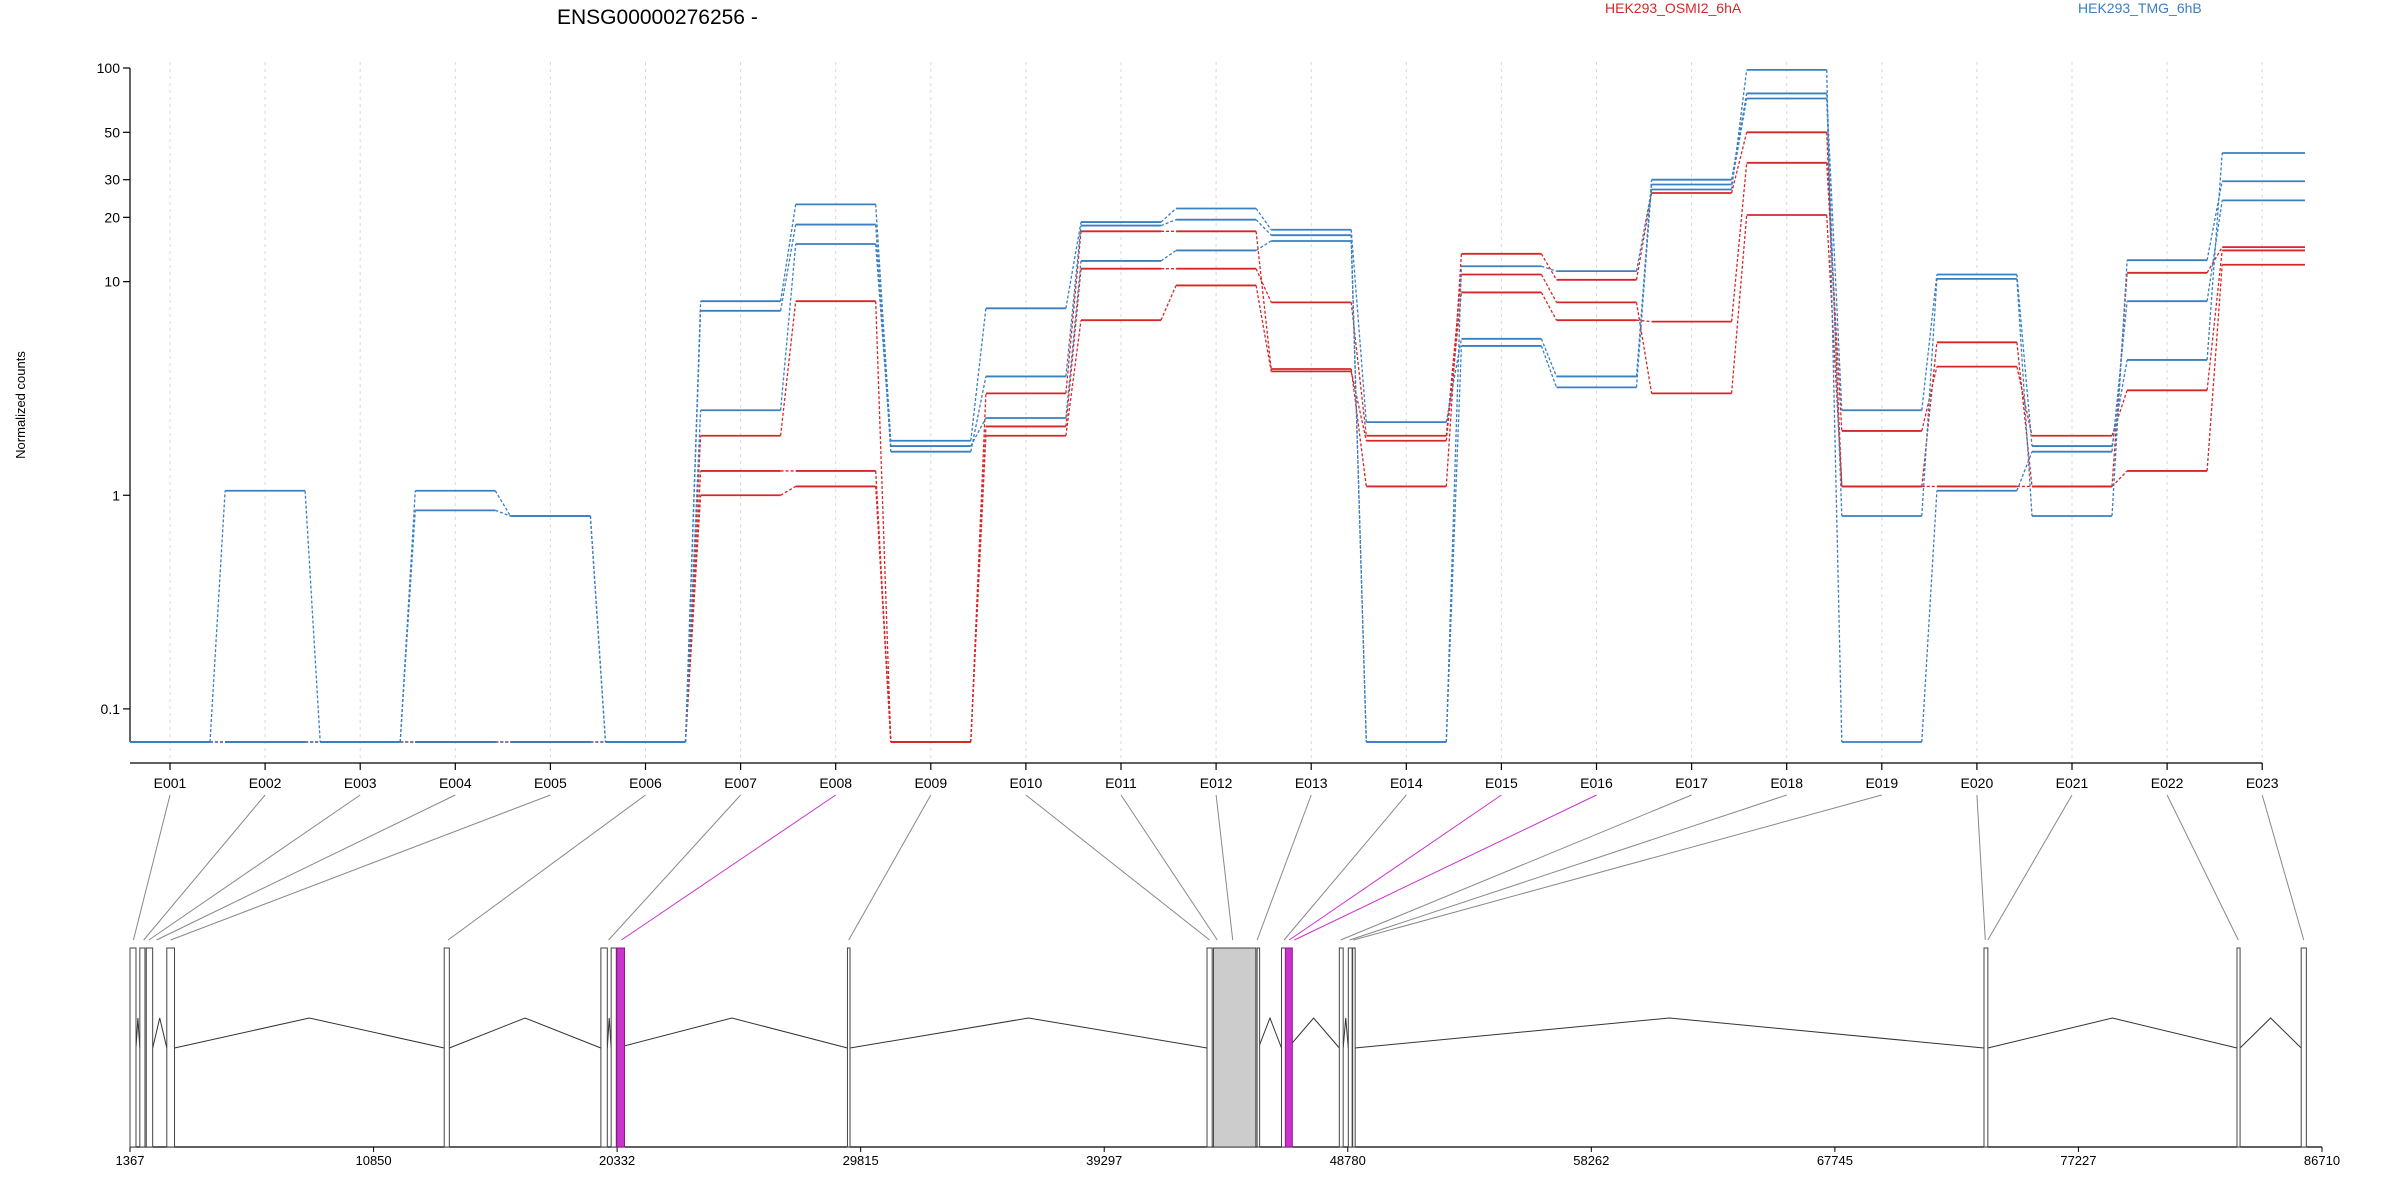 The width and height of the screenshot is (2400, 1200). Describe the element at coordinates (930, 783) in the screenshot. I see `x-tick-label: E009` at that location.